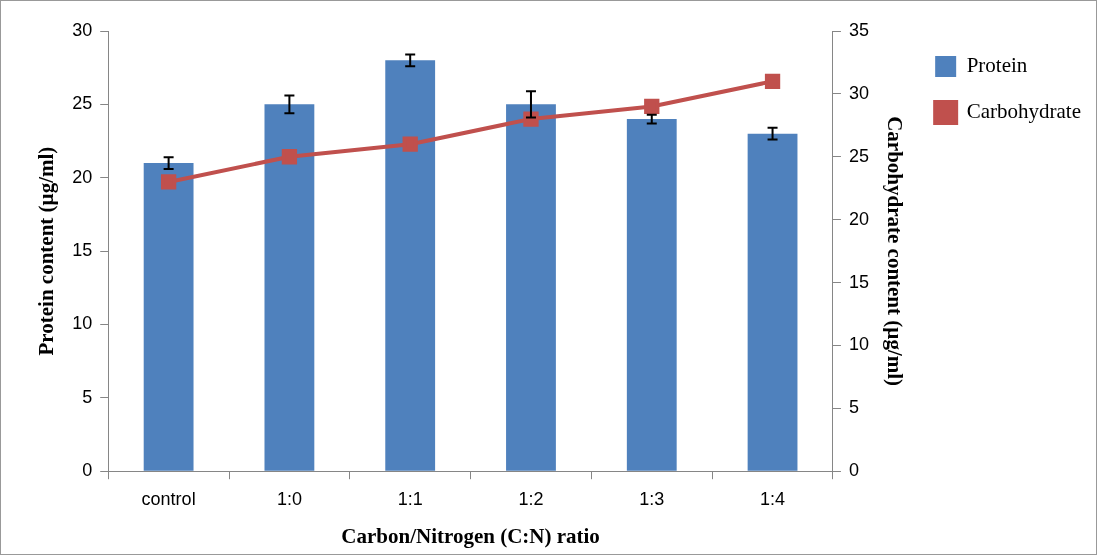 The image size is (1097, 555). I want to click on y-tick-label: 5, so click(87, 396).